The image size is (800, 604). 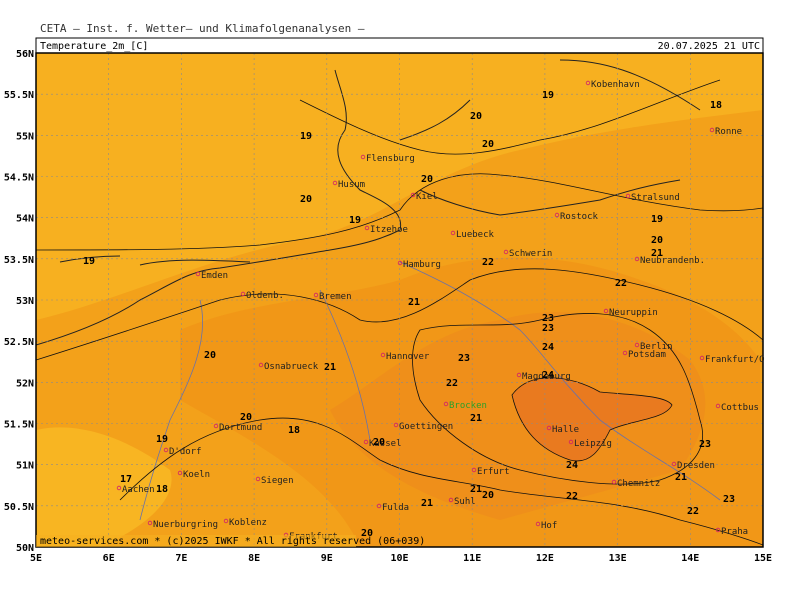 I want to click on city-label: Goettingen, so click(x=426, y=427).